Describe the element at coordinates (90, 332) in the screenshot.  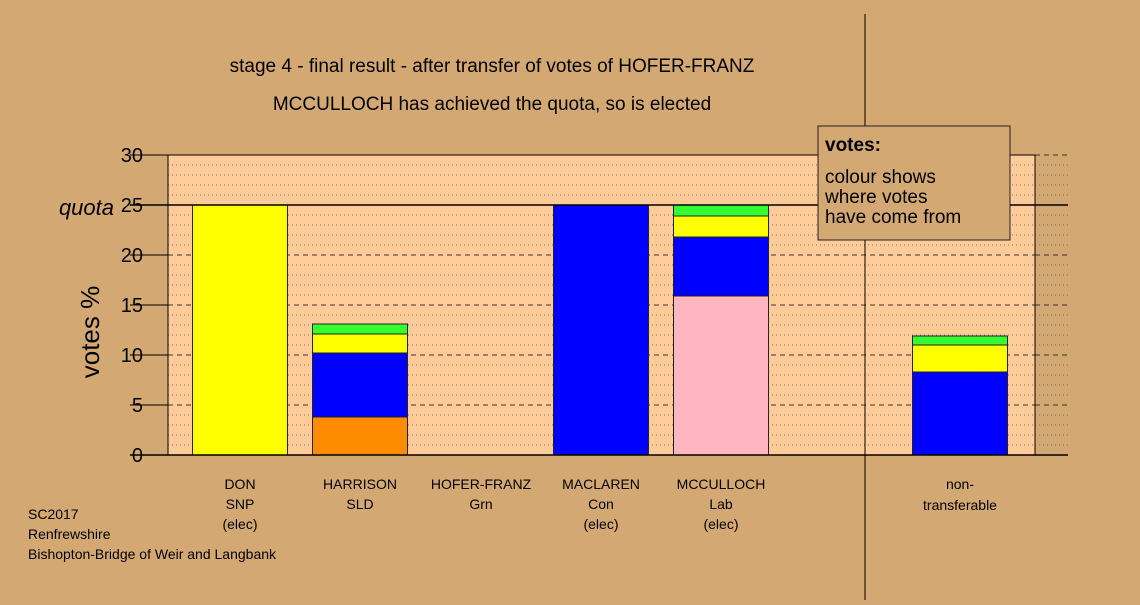
I see `y-axis-label: votes %` at that location.